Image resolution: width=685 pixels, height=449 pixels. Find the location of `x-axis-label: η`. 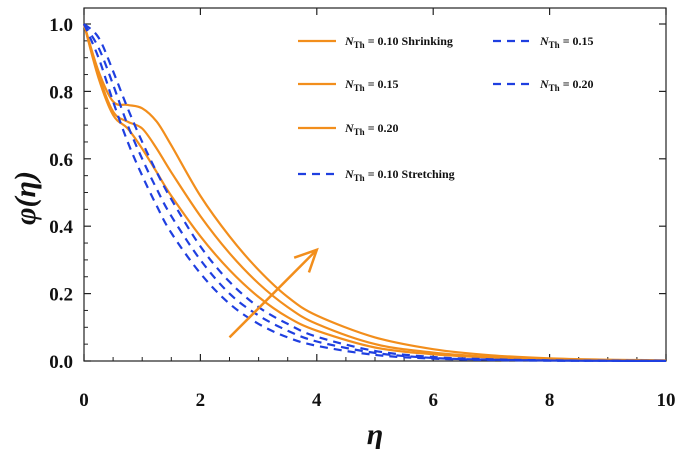

x-axis-label: η is located at coordinates (375, 433).